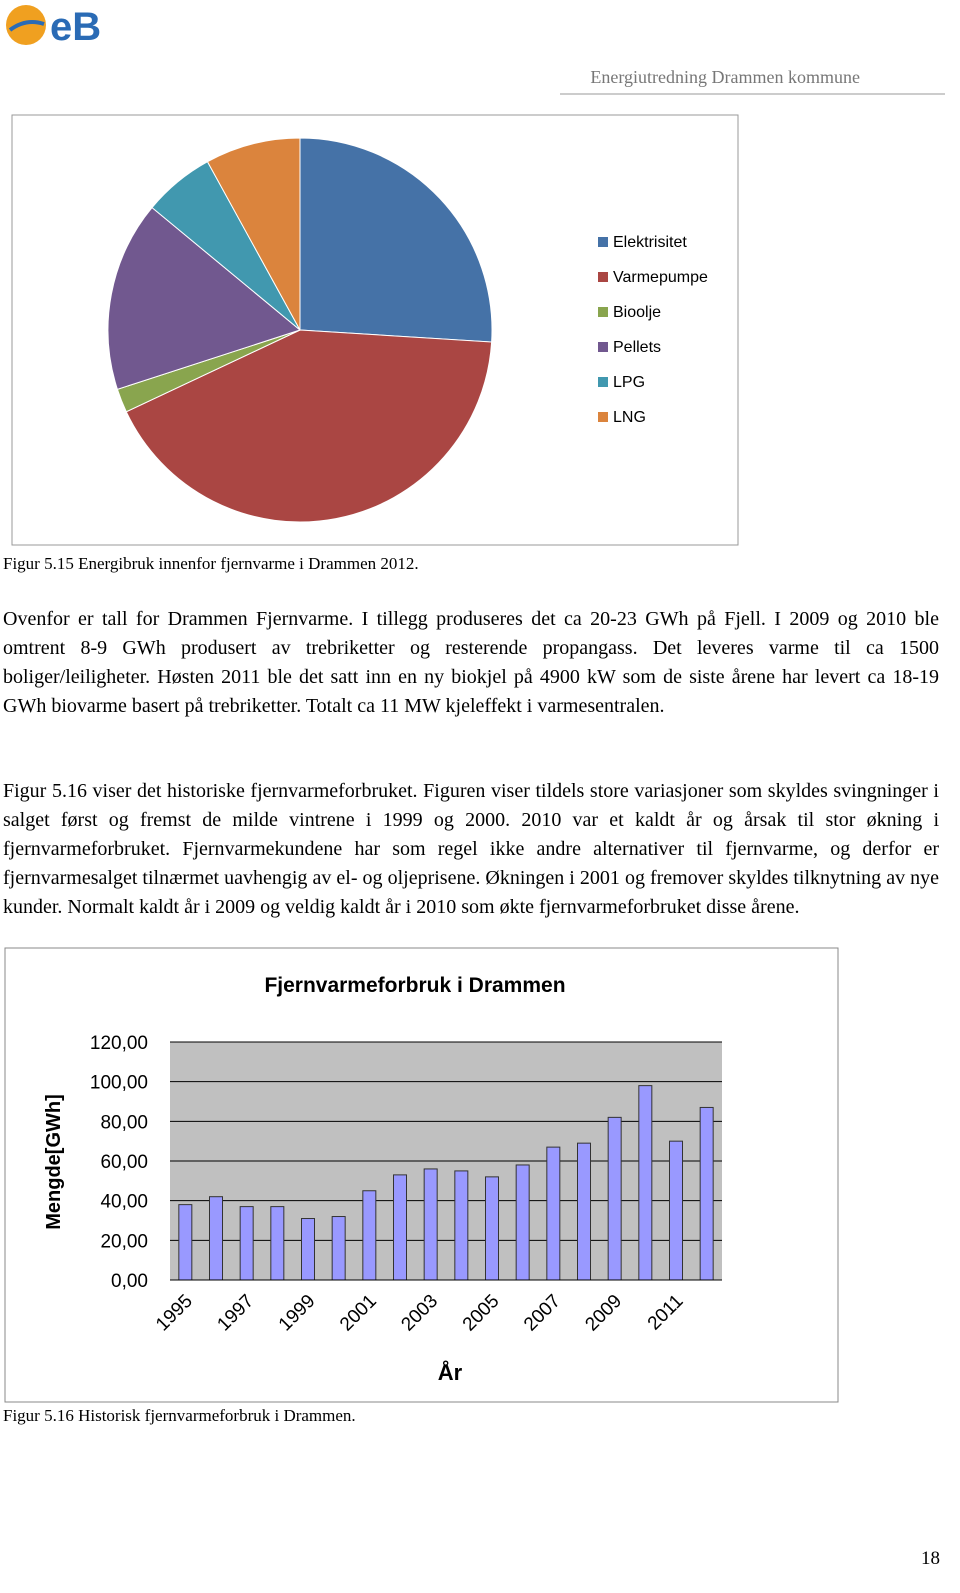 The image size is (960, 1593). Describe the element at coordinates (75, 27) in the screenshot. I see `logo-text: eB` at that location.